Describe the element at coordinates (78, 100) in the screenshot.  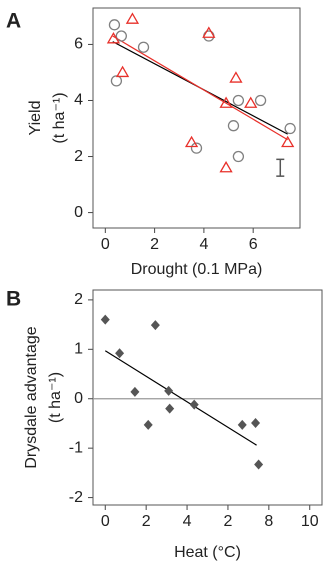
I see `y-tick-label: 4` at that location.